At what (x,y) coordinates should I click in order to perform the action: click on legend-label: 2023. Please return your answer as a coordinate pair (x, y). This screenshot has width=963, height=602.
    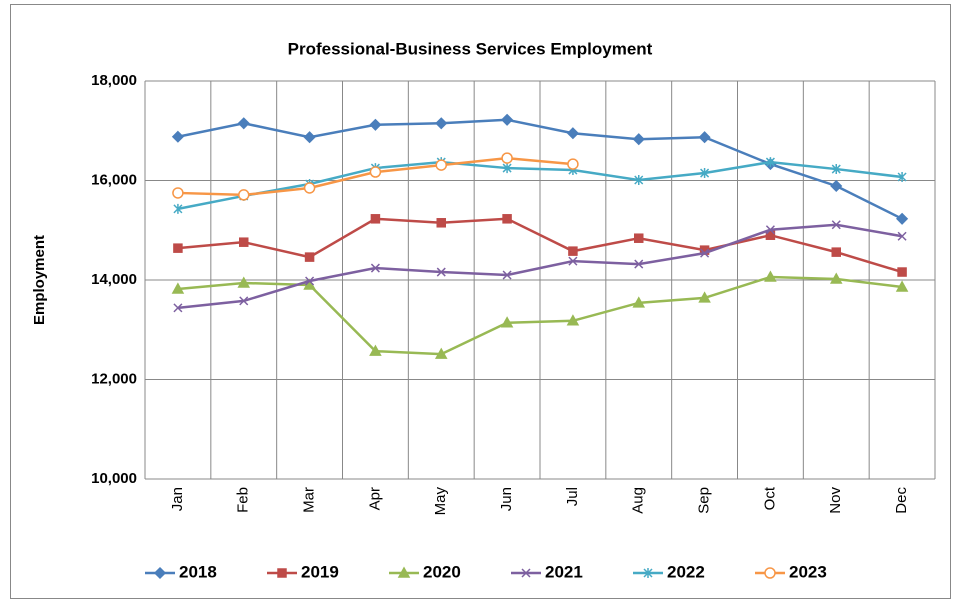
    Looking at the image, I should click on (808, 571).